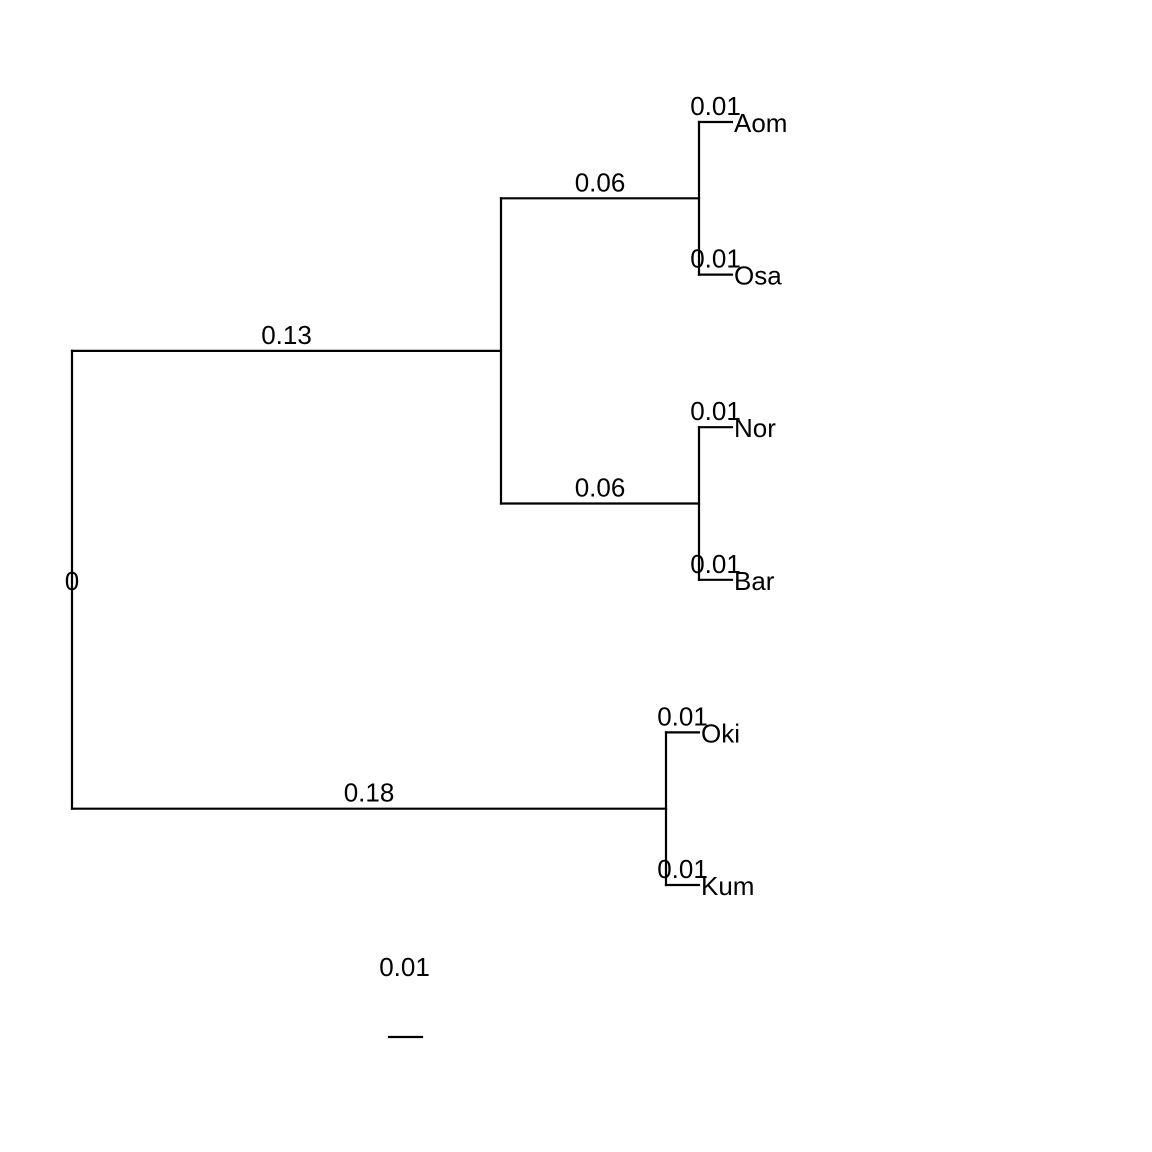 This screenshot has height=1152, width=1152. I want to click on scale-bar: 0.01, so click(404, 995).